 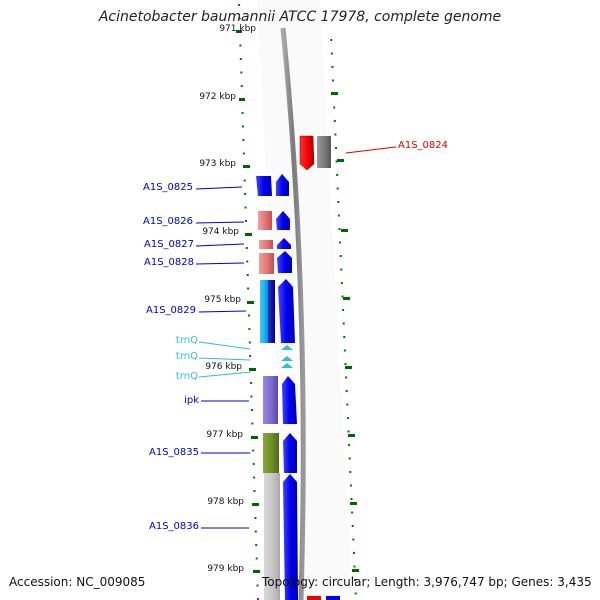 I want to click on gene-a1s0829-navy, so click(x=271, y=311).